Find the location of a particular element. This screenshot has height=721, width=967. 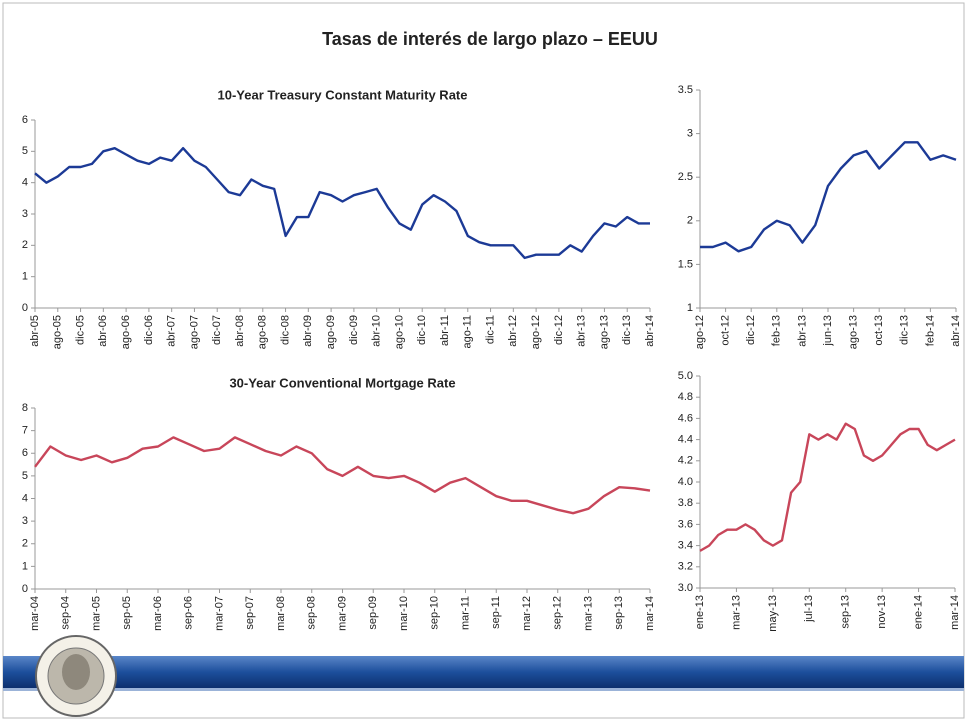

x-tick-label: sep-09 is located at coordinates (373, 613).